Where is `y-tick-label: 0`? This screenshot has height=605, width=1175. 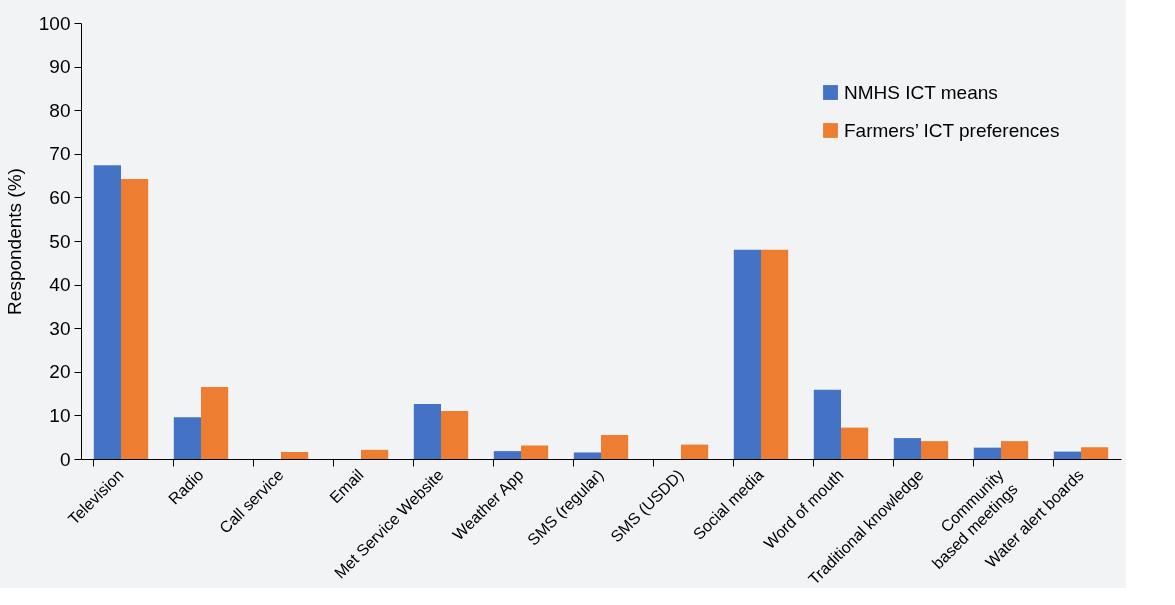
y-tick-label: 0 is located at coordinates (65, 459).